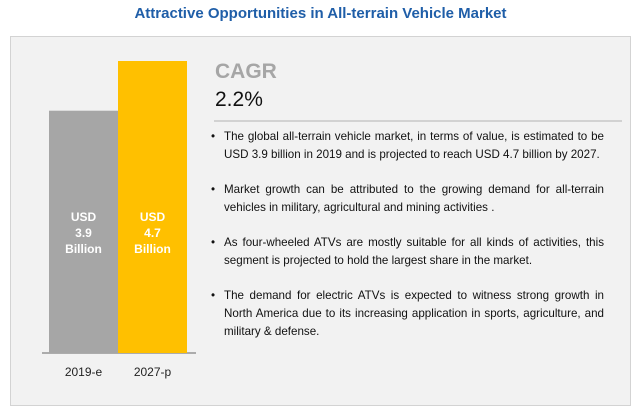 Image resolution: width=641 pixels, height=412 pixels. I want to click on cagr-divider, so click(418, 121).